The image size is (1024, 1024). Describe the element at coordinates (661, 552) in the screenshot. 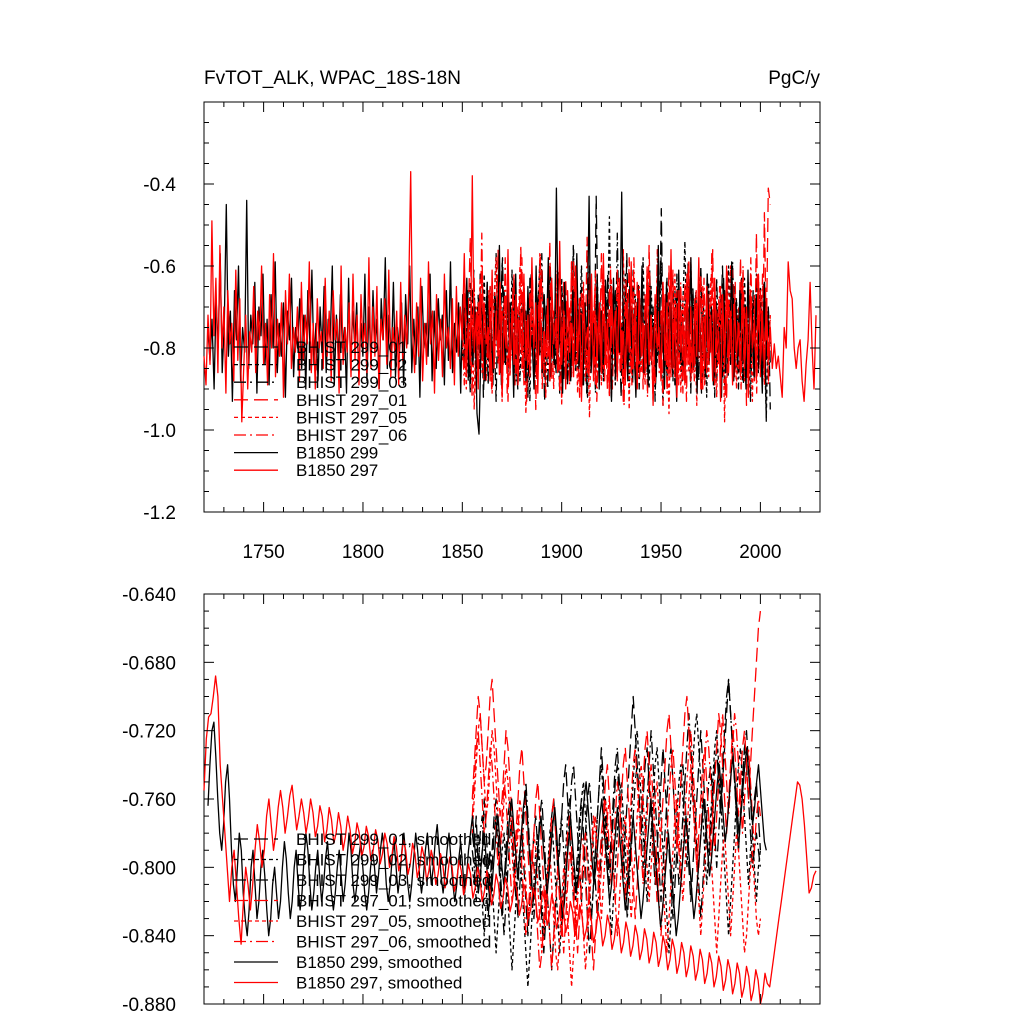

I see `x-tick-label: 1950` at that location.